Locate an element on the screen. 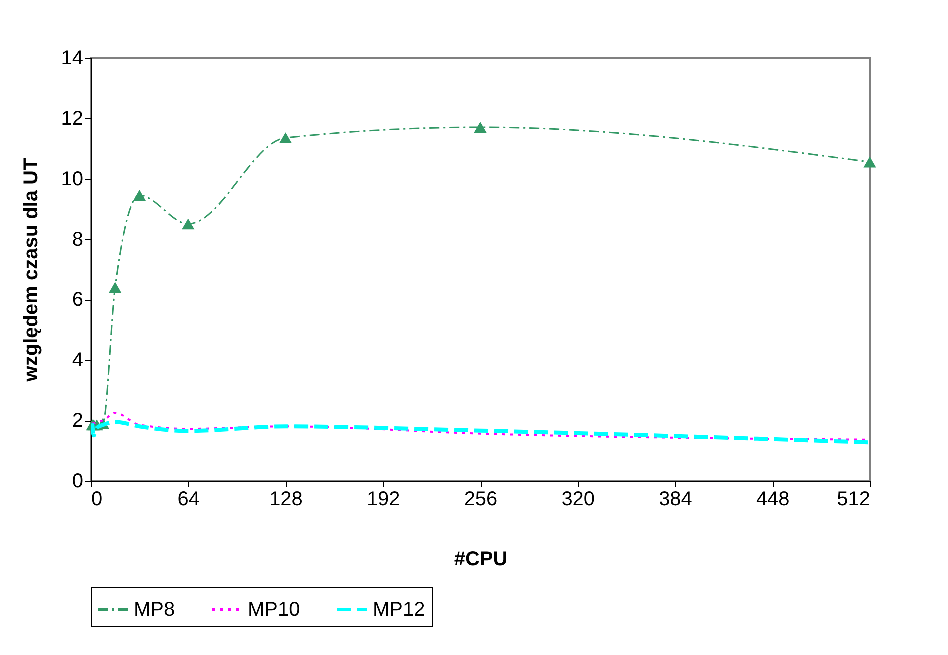 This screenshot has width=948, height=655. x-tick-label: 384 is located at coordinates (675, 499).